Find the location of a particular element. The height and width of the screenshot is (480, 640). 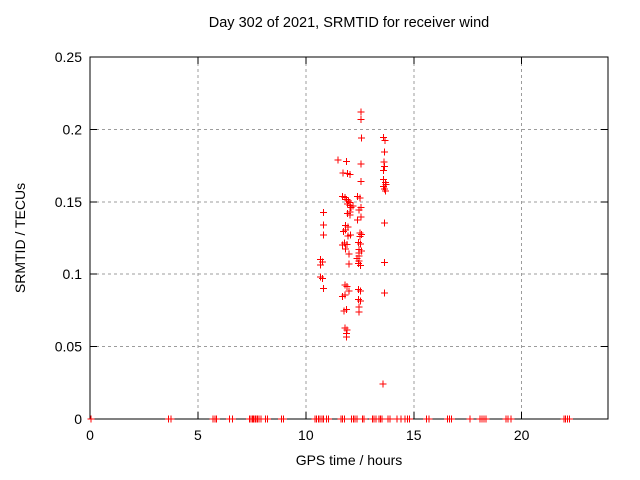

y-tick-label: 0.2 is located at coordinates (73, 129).